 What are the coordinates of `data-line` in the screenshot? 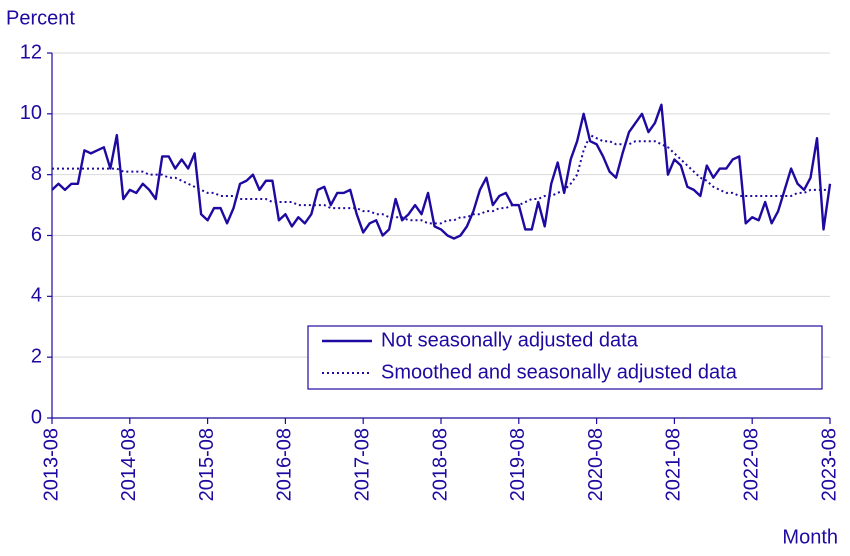 It's located at (441, 179).